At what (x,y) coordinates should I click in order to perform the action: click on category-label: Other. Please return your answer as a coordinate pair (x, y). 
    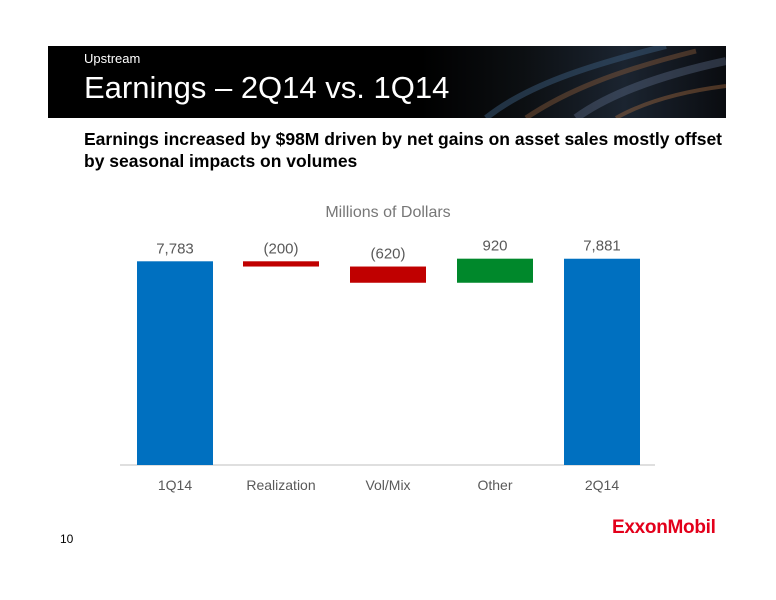
    Looking at the image, I should click on (494, 485).